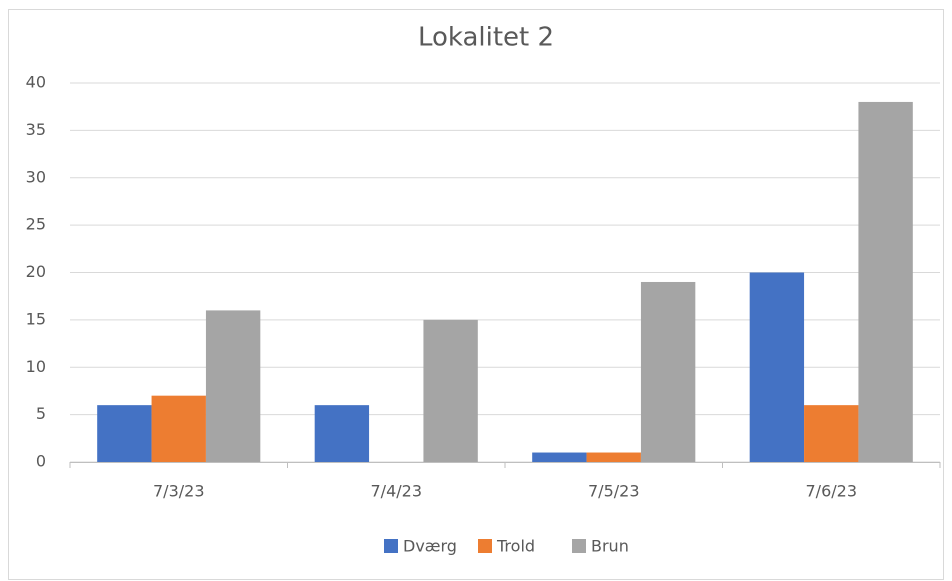 Image resolution: width=952 pixels, height=581 pixels. Describe the element at coordinates (36, 318) in the screenshot. I see `y-tick-label: 15` at that location.